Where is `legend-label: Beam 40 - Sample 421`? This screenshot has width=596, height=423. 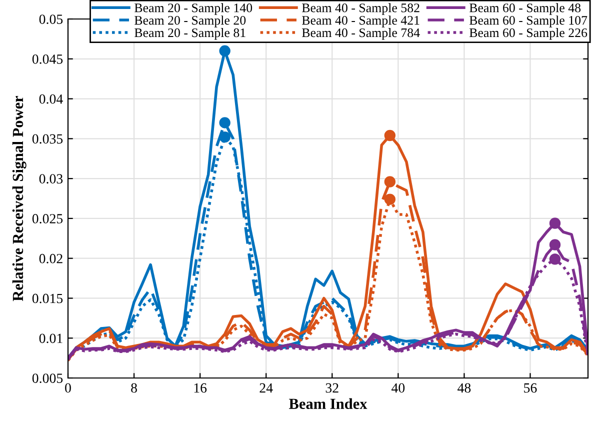
legend-label: Beam 40 - Sample 421 is located at coordinates (361, 22).